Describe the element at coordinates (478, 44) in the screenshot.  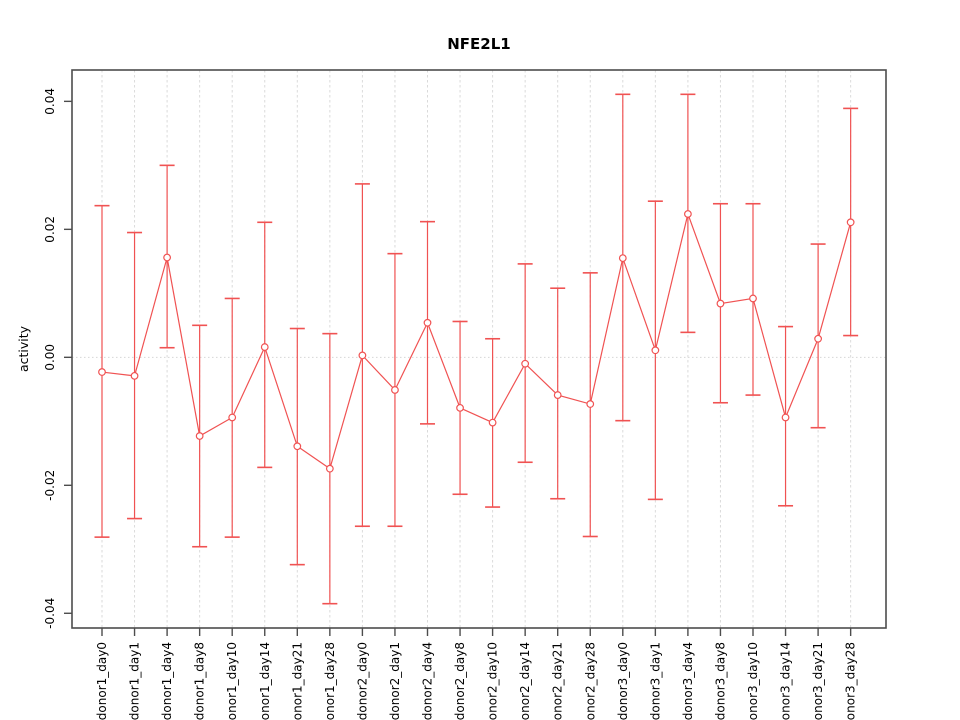
I see `chart-title: NFE2L1` at that location.